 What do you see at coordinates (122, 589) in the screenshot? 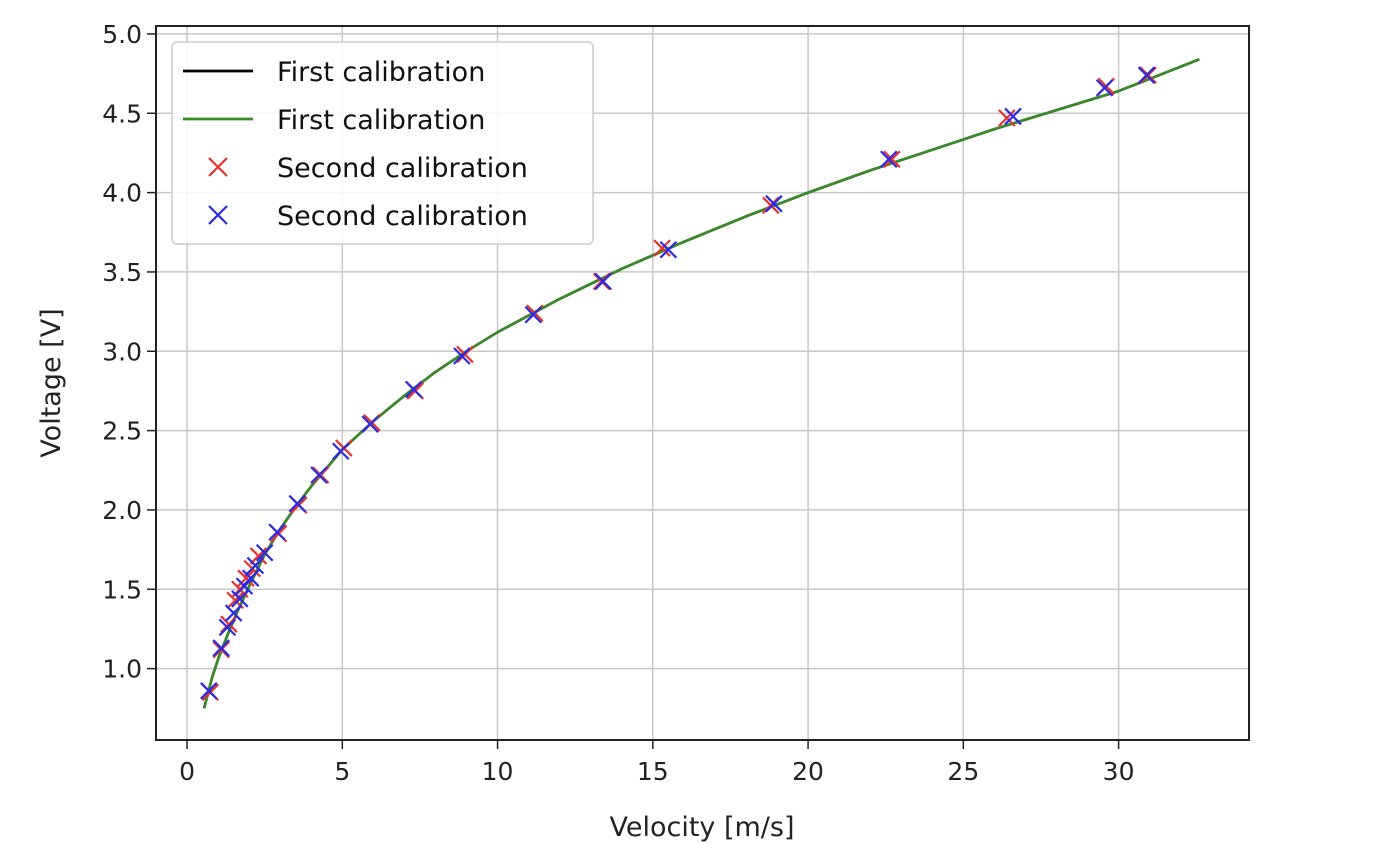
I see `y-tick-label: 1.5` at bounding box center [122, 589].